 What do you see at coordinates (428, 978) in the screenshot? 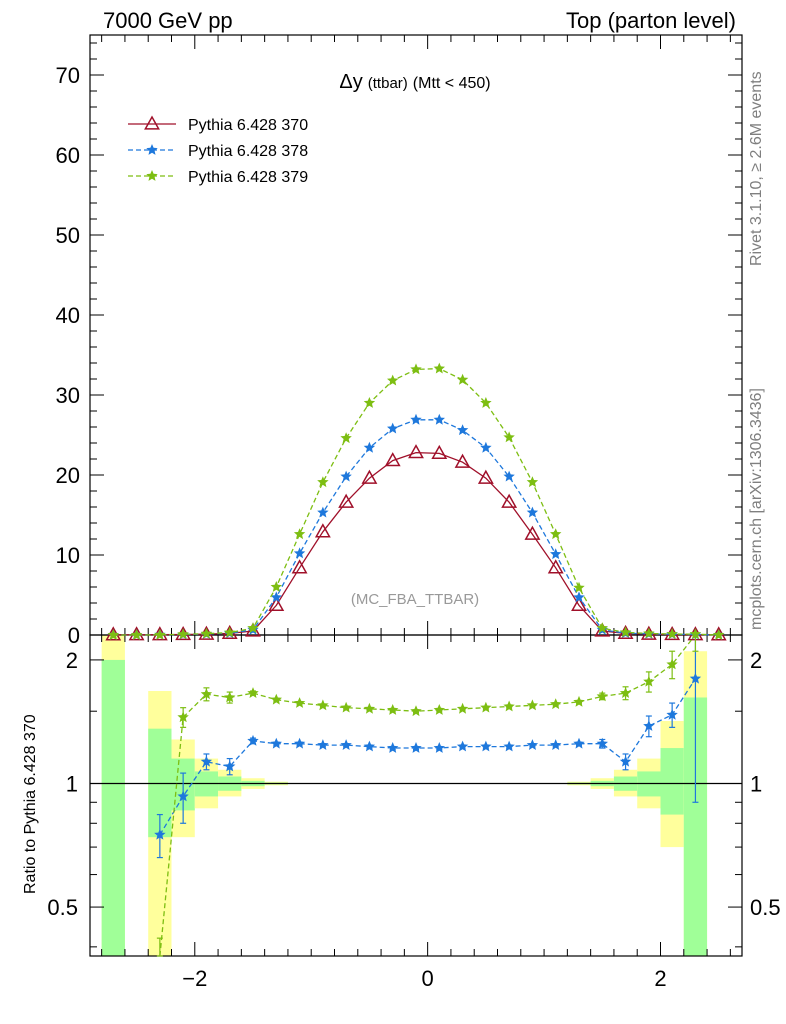
I see `ratio-xtick-label: 0` at bounding box center [428, 978].